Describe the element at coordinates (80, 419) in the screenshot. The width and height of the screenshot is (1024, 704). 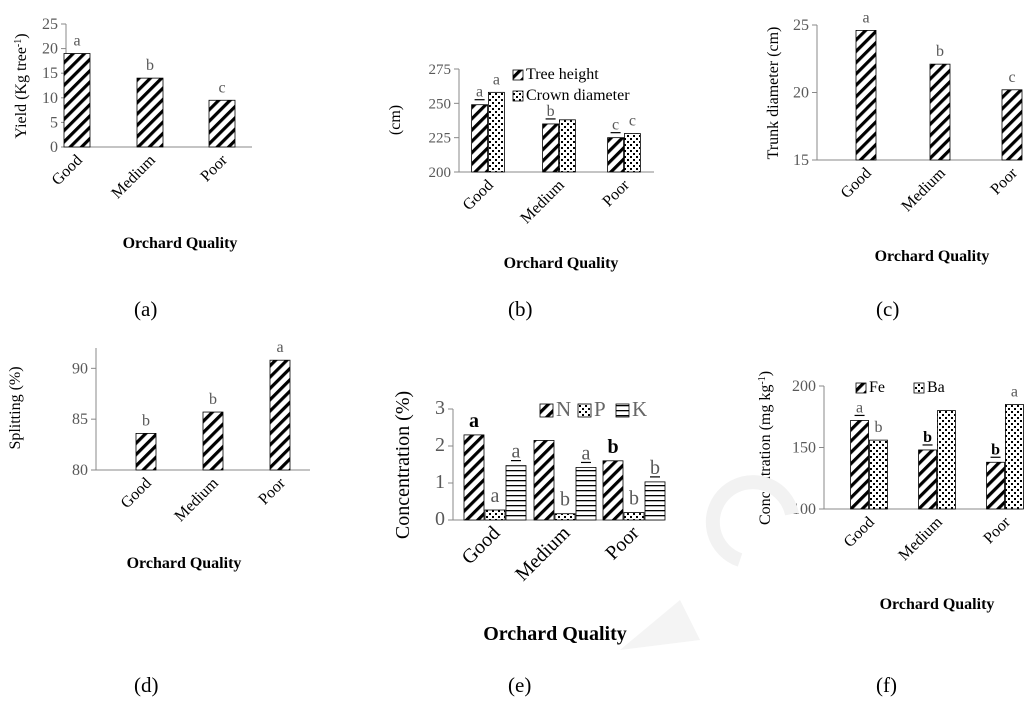
I see `y-tick-label: 85` at that location.